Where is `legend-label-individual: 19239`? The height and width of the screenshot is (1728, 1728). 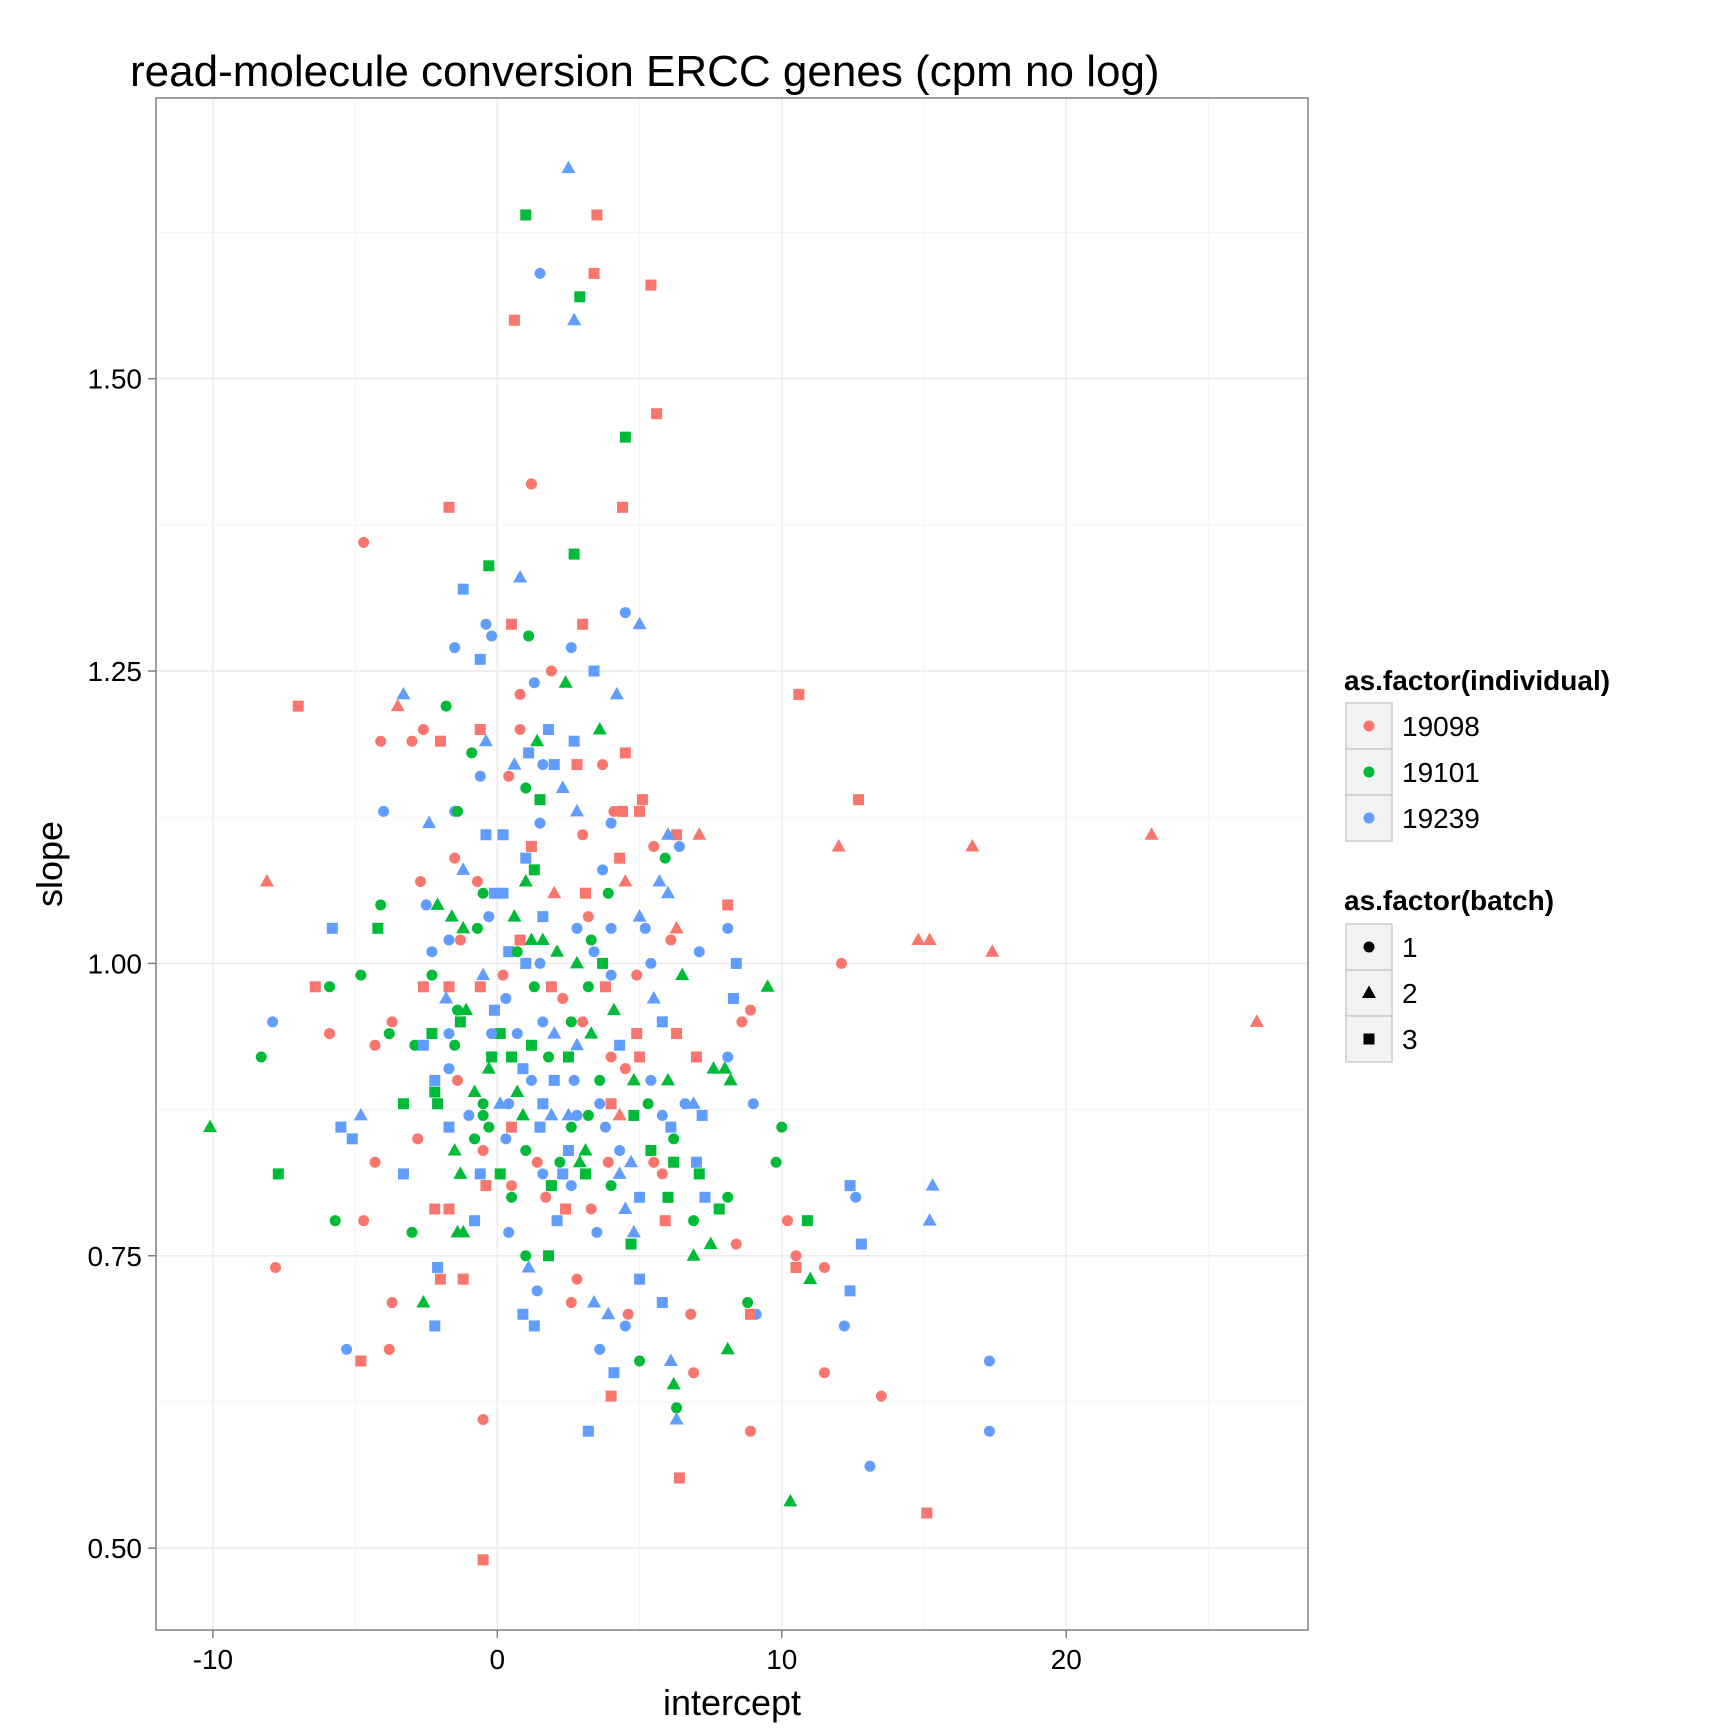
legend-label-individual: 19239 is located at coordinates (1441, 818).